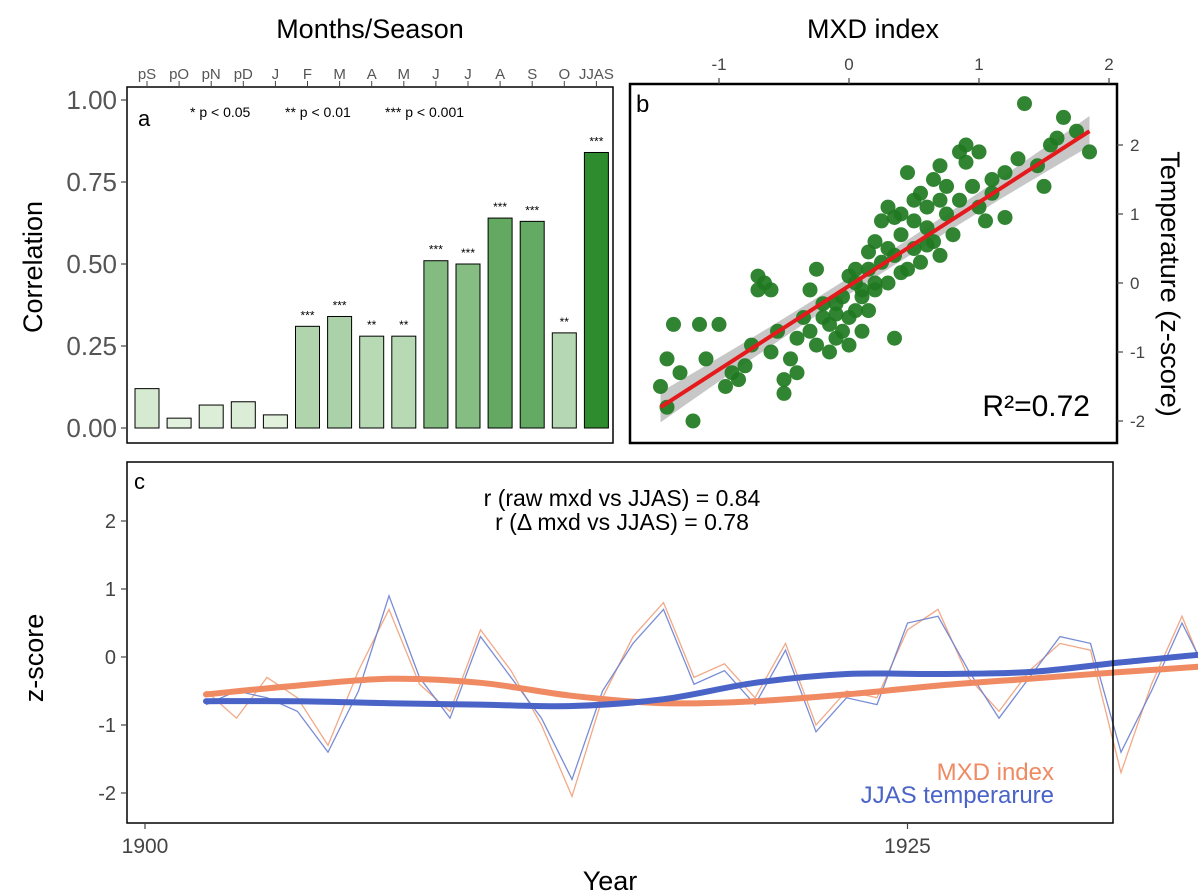 The image size is (1198, 893). I want to click on panel-a-x-tick-label: O, so click(564, 74).